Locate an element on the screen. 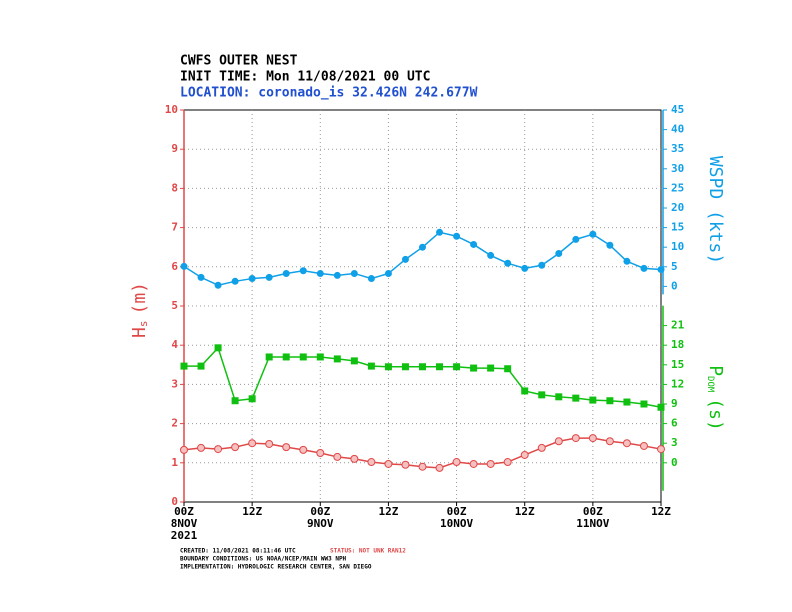 The height and width of the screenshot is (612, 792). y3-axis-label: PDOM (s) is located at coordinates (715, 398).